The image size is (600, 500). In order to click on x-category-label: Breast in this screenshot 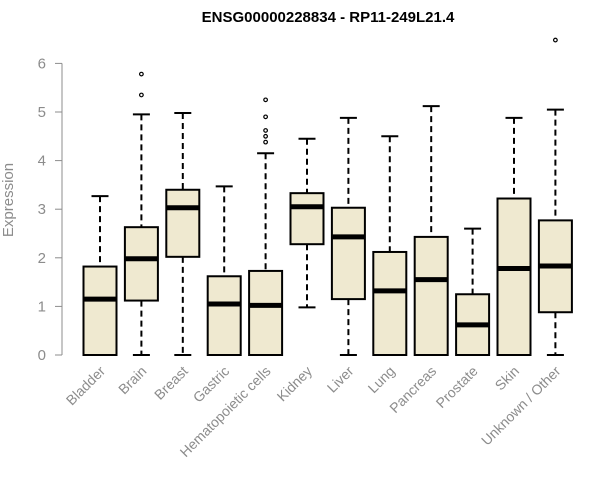, I will do `click(171, 383)`.